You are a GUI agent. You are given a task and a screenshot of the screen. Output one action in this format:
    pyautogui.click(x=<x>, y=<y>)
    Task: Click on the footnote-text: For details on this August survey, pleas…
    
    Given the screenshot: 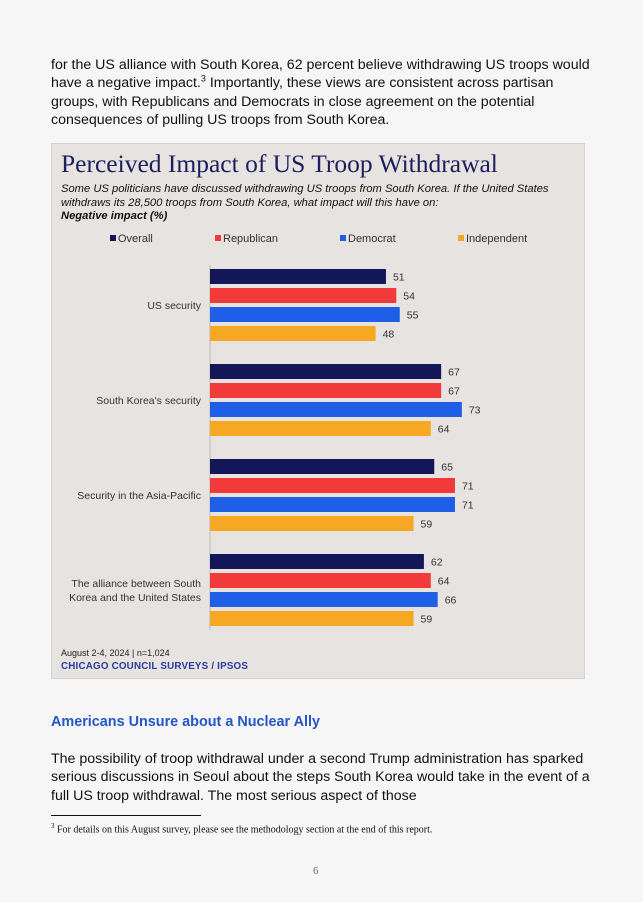 What is the action you would take?
    pyautogui.click(x=243, y=830)
    